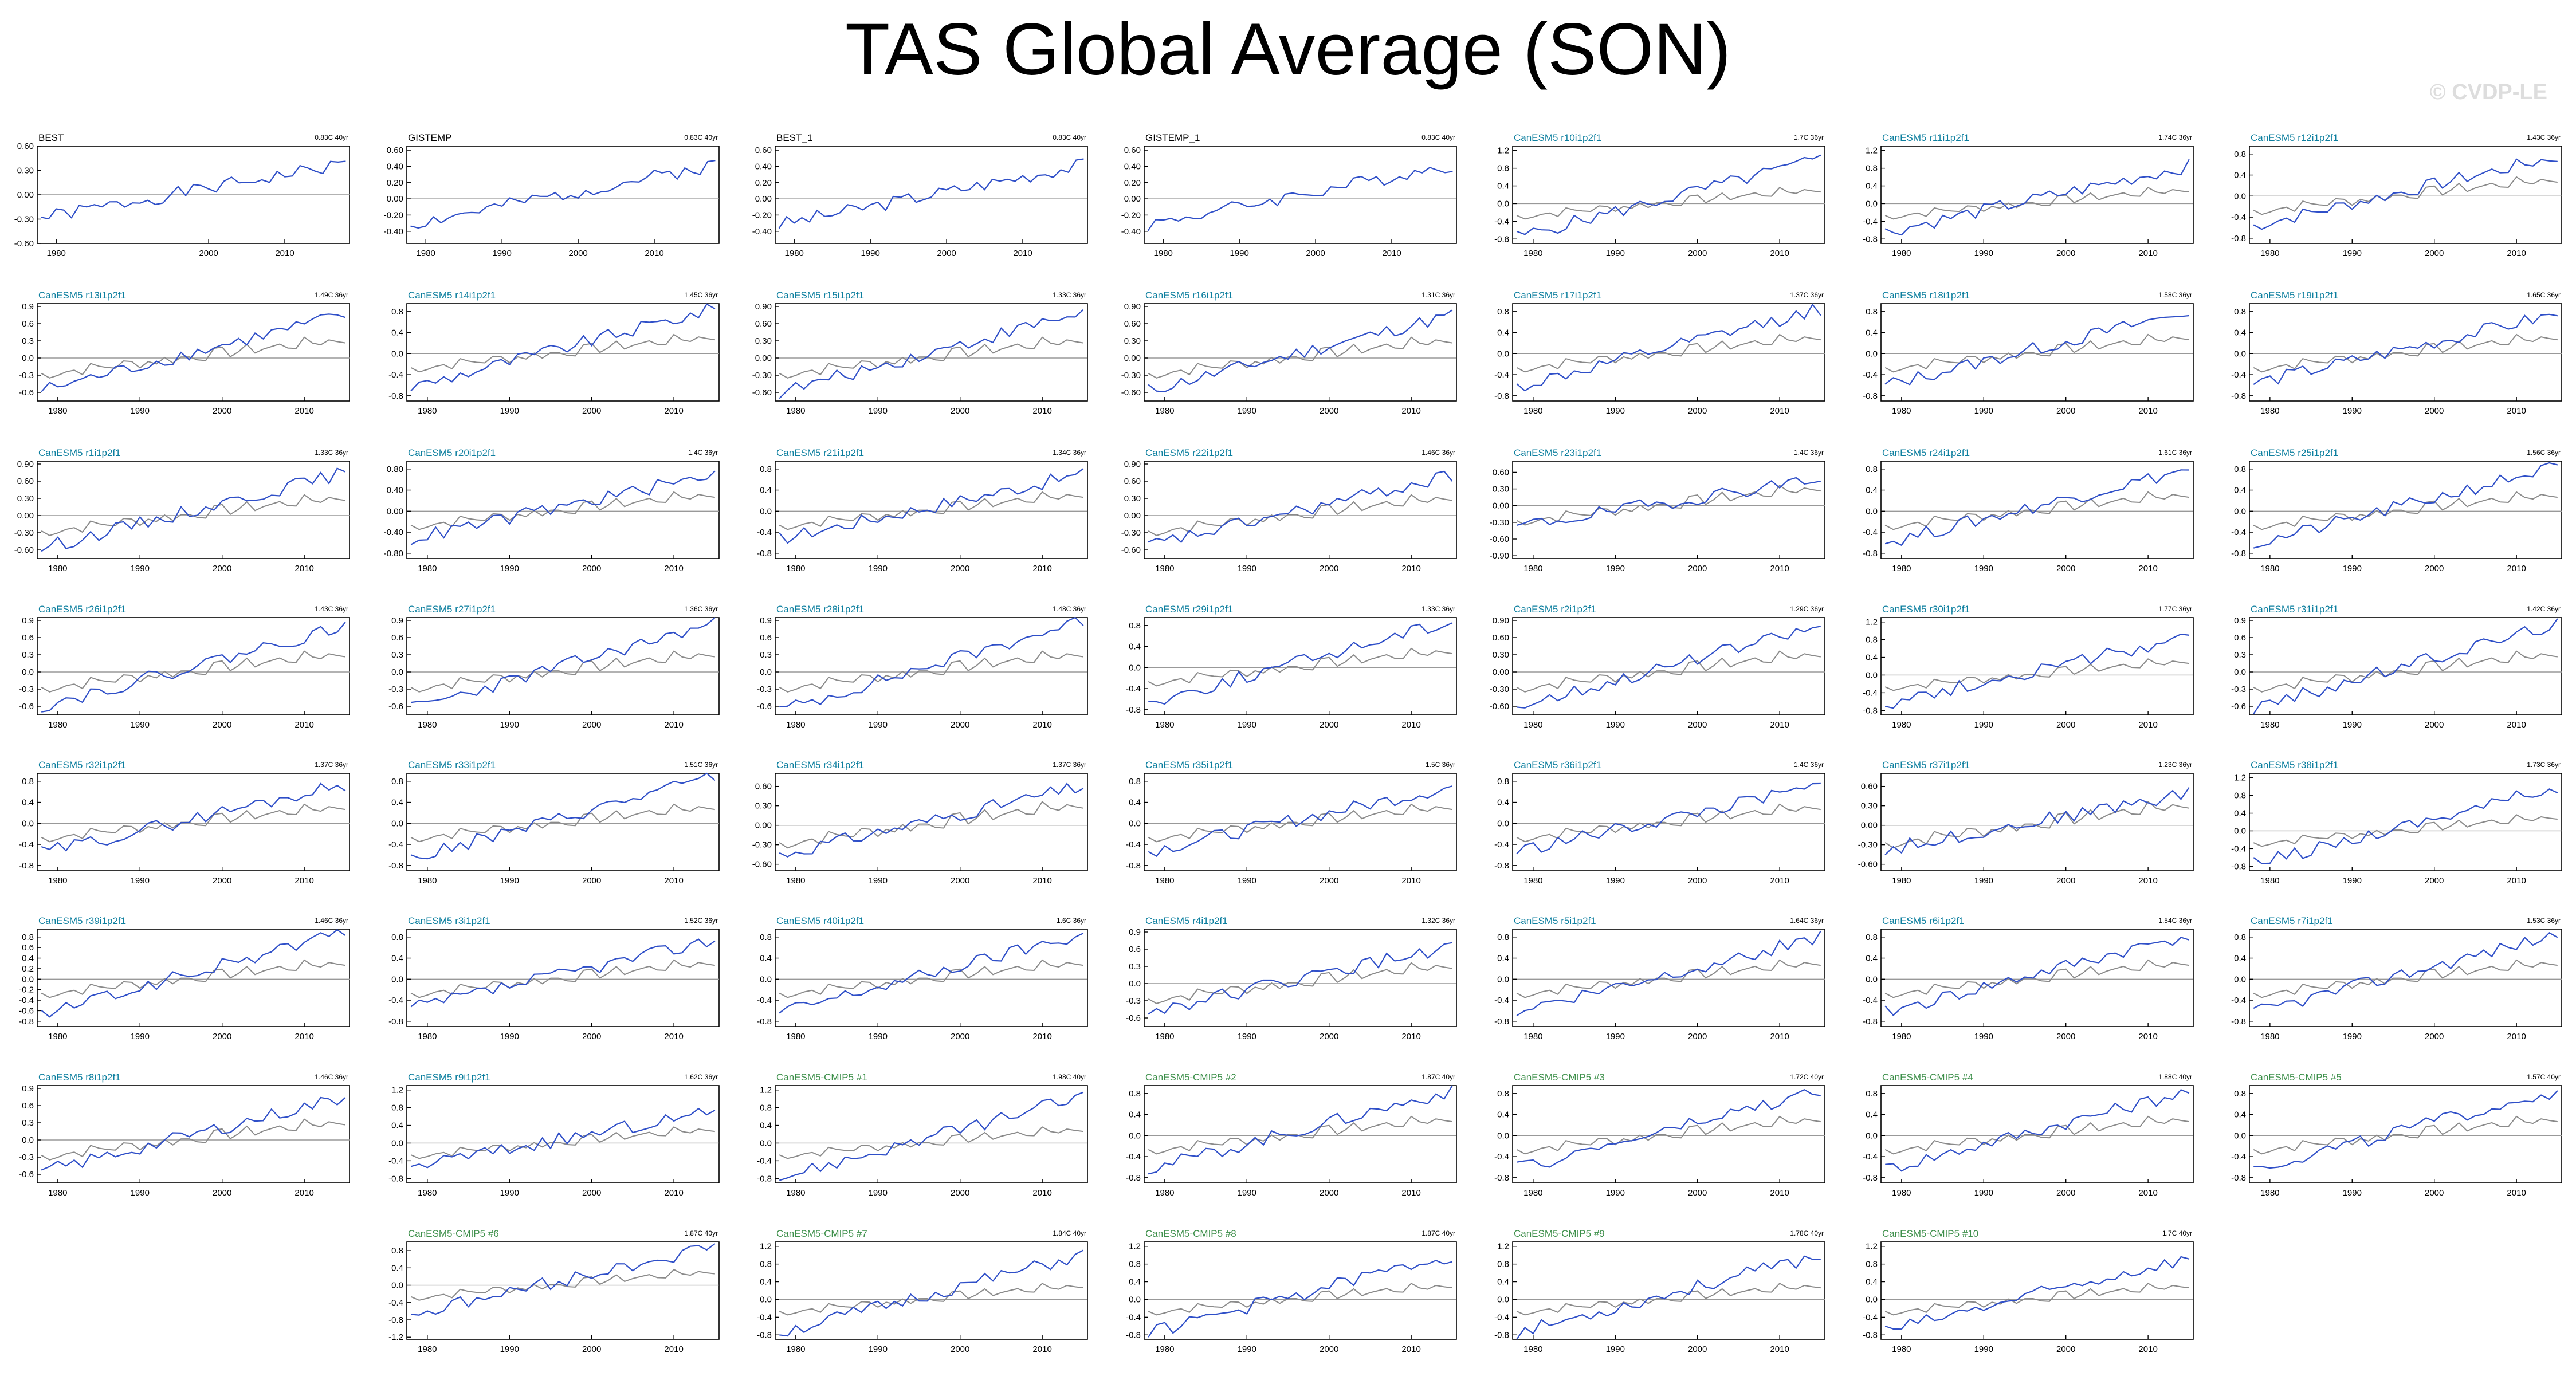 The image size is (2576, 1392). Describe the element at coordinates (703, 453) in the screenshot. I see `panel-trend: 1.4C 36yr` at that location.